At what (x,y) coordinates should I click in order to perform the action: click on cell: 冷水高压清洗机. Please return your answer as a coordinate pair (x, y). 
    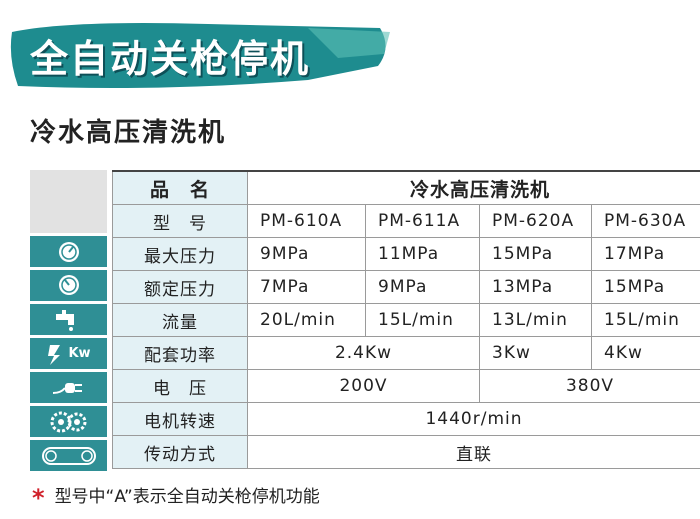
    Looking at the image, I should click on (473, 187).